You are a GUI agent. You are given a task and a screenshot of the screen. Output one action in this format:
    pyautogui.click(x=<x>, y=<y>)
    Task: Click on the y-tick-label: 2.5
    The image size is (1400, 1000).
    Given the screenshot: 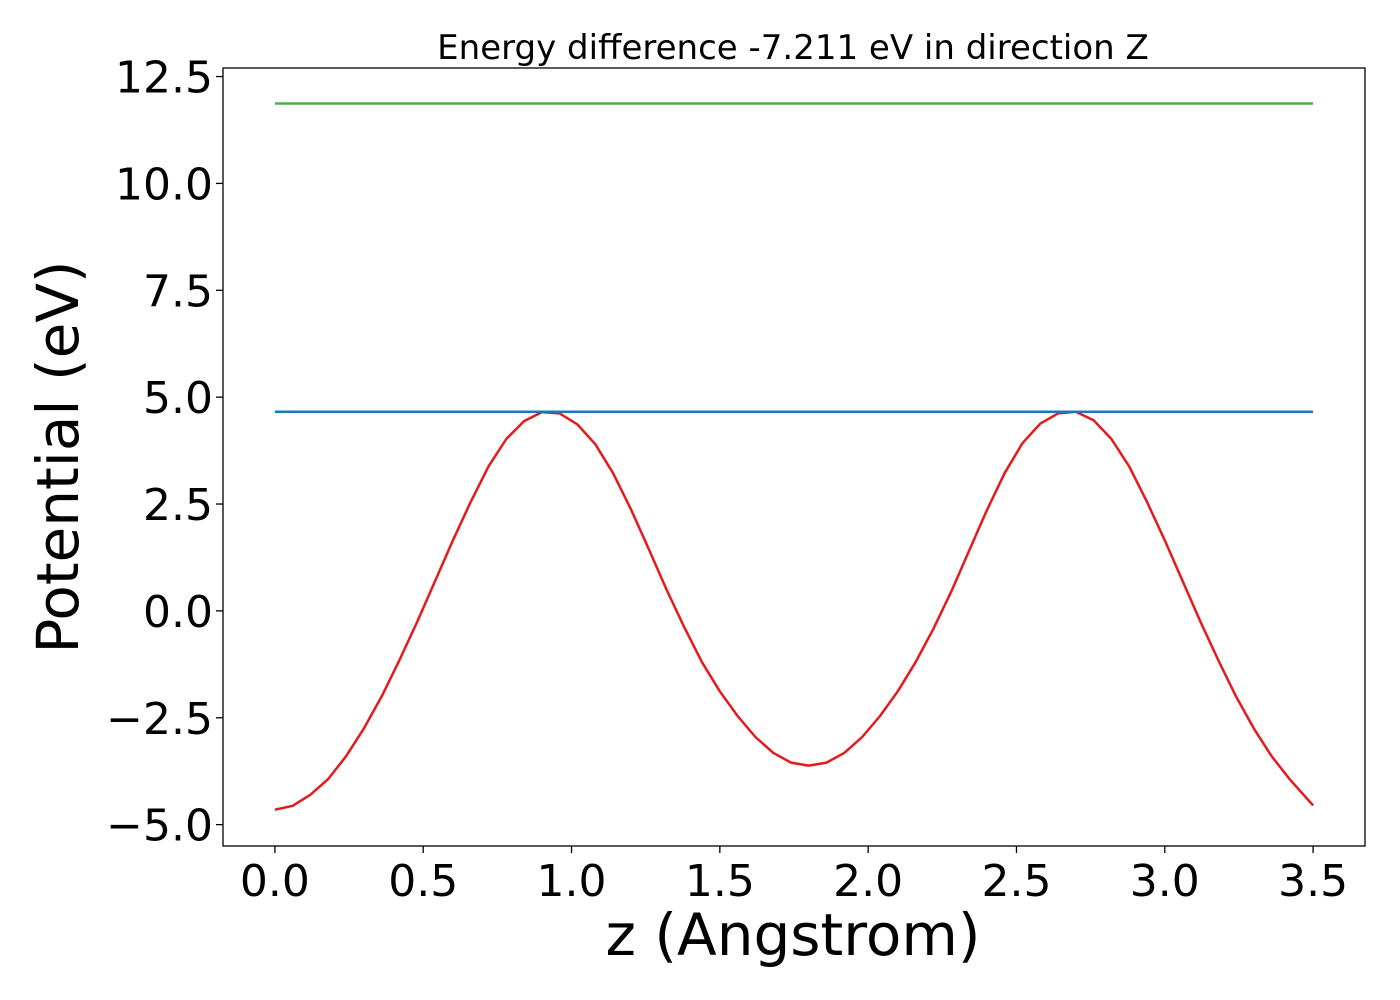 What is the action you would take?
    pyautogui.click(x=178, y=505)
    